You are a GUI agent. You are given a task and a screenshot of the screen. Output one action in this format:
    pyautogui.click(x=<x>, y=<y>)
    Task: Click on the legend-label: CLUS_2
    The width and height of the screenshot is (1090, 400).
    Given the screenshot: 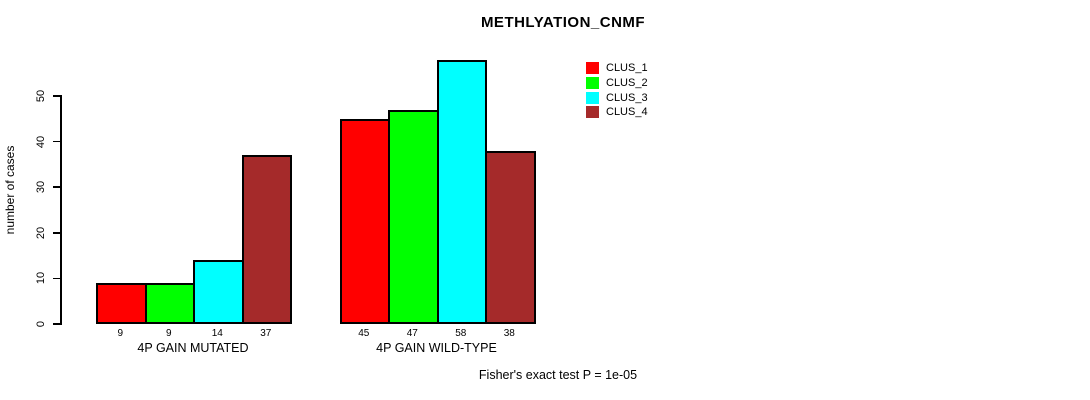 What is the action you would take?
    pyautogui.click(x=627, y=83)
    